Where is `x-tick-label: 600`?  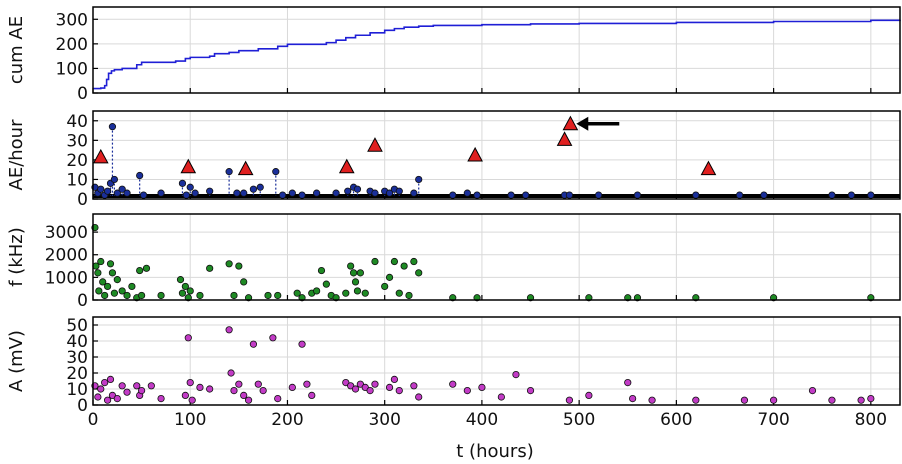
x-tick-label: 600 is located at coordinates (676, 420).